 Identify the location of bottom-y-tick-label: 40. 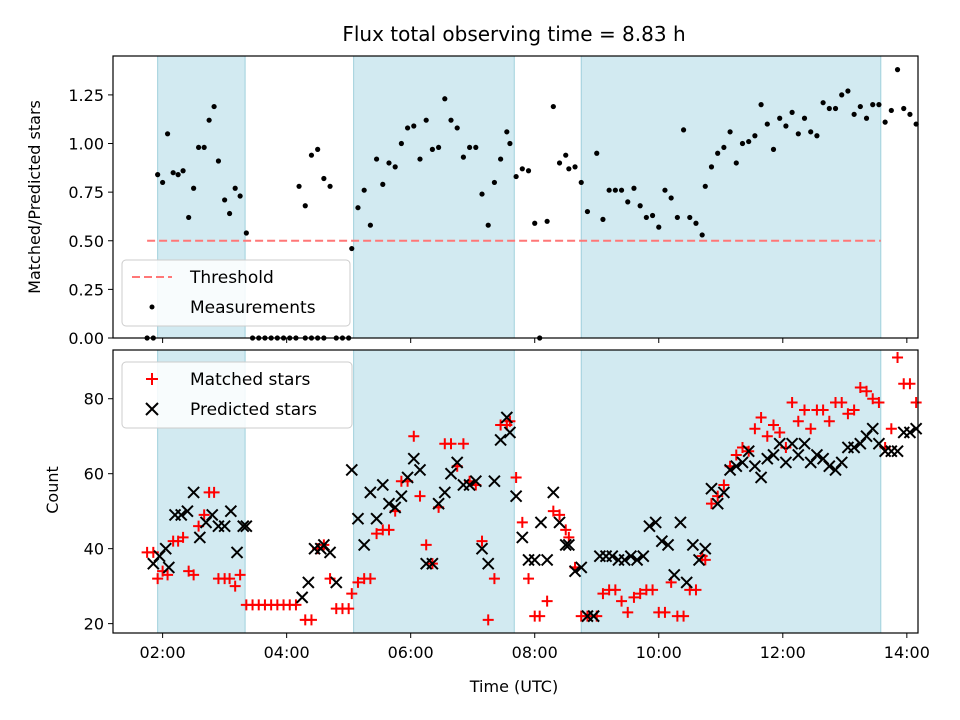
(94, 549).